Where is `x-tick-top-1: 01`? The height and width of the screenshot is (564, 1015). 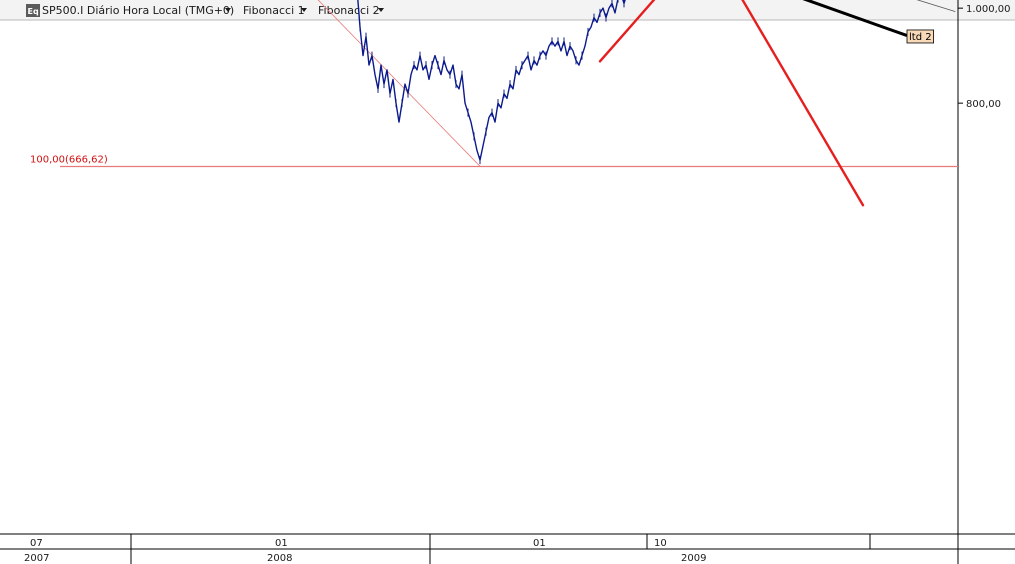
x-tick-top-1: 01 is located at coordinates (281, 543).